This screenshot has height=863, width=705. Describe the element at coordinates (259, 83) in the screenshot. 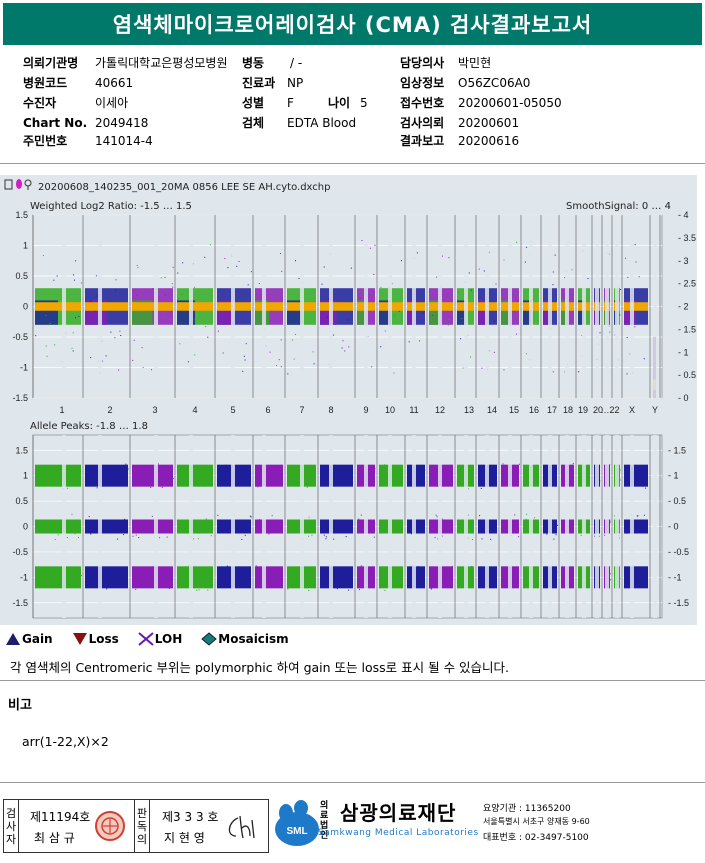

I see `dept-label: 진료과` at that location.